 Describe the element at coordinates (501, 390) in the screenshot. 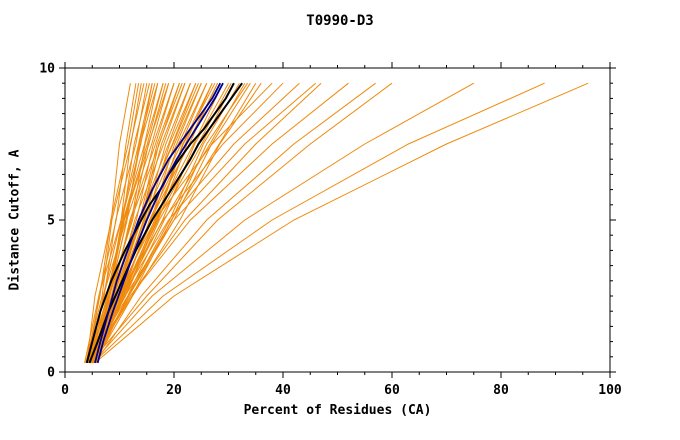

I see `svg-text: 80` at that location.